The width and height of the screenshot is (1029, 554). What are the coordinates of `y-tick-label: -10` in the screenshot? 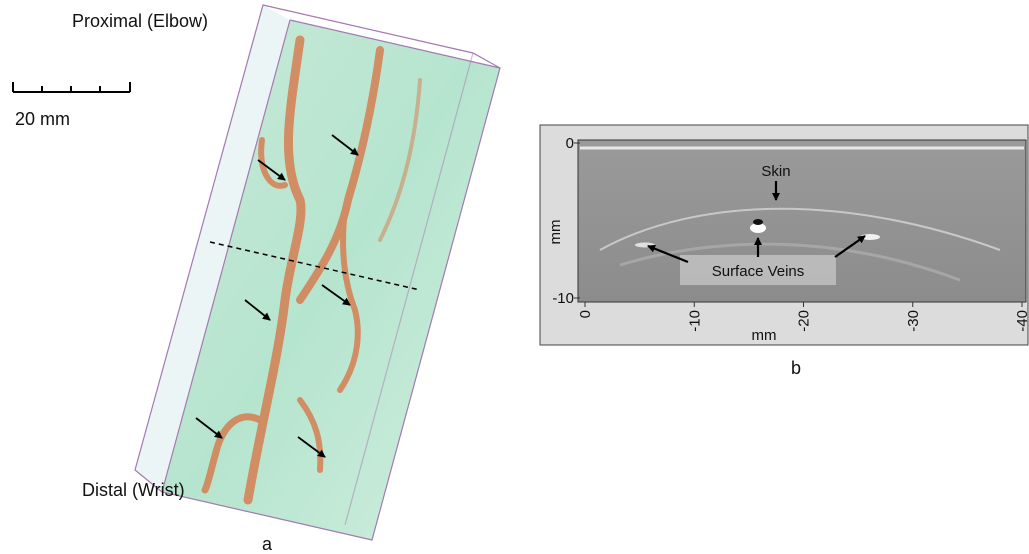 It's located at (563, 298).